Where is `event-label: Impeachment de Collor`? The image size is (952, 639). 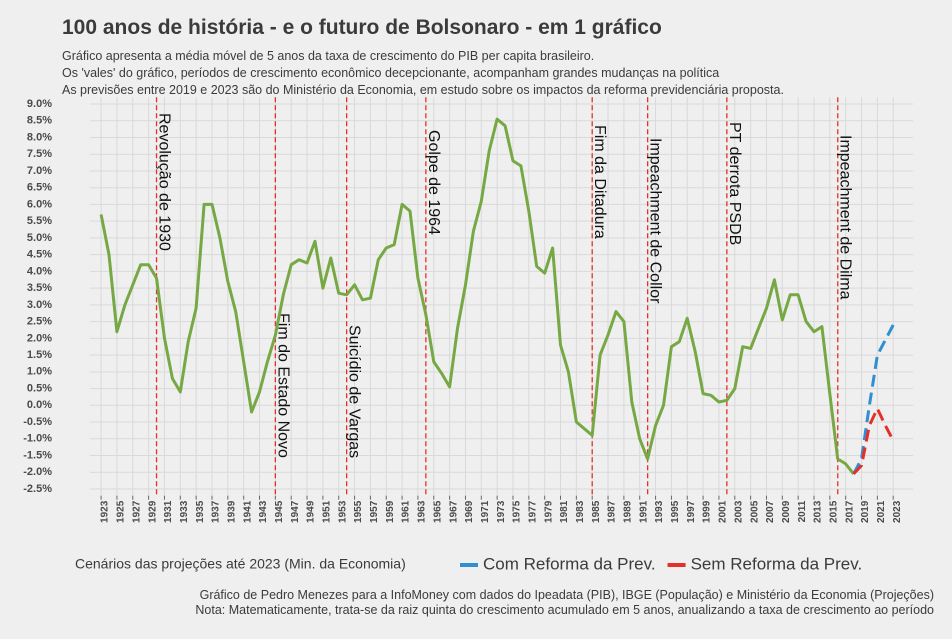
event-label: Impeachment de Collor is located at coordinates (655, 221).